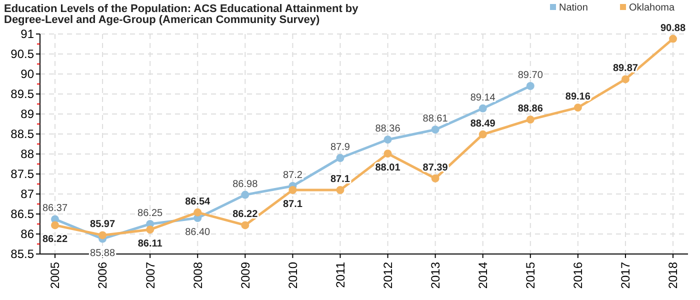 The width and height of the screenshot is (700, 300). I want to click on y-tick-label: 91, so click(27, 34).